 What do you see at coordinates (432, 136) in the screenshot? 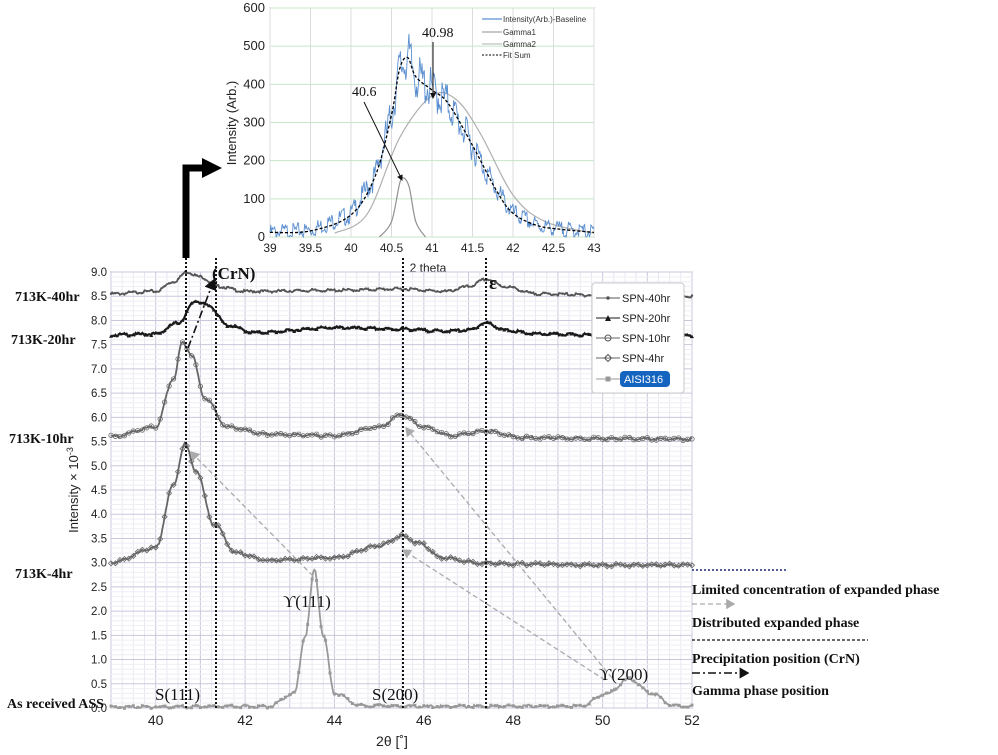
I see `inset-series-group` at bounding box center [432, 136].